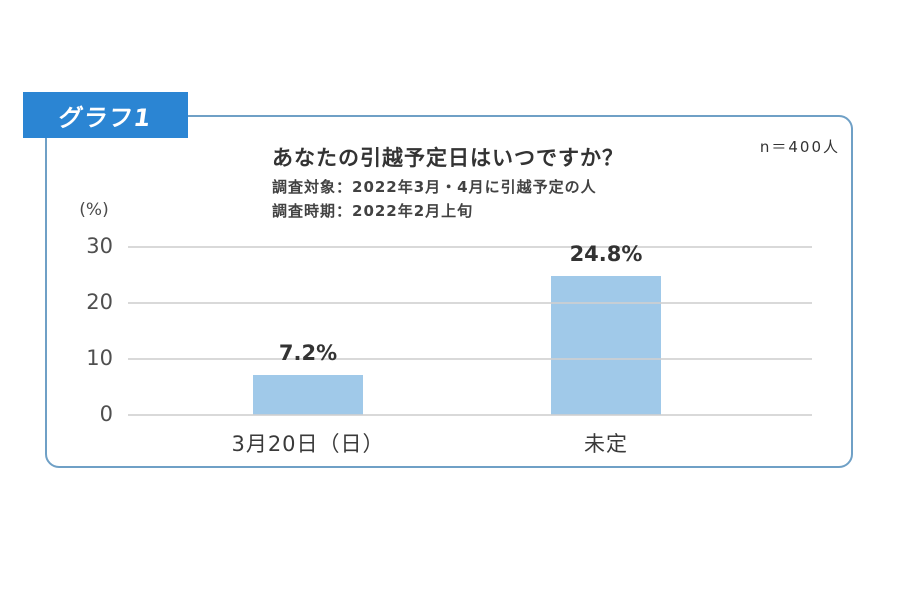 Image resolution: width=900 pixels, height=600 pixels. I want to click on y-axis-unit-label: (%), so click(94, 210).